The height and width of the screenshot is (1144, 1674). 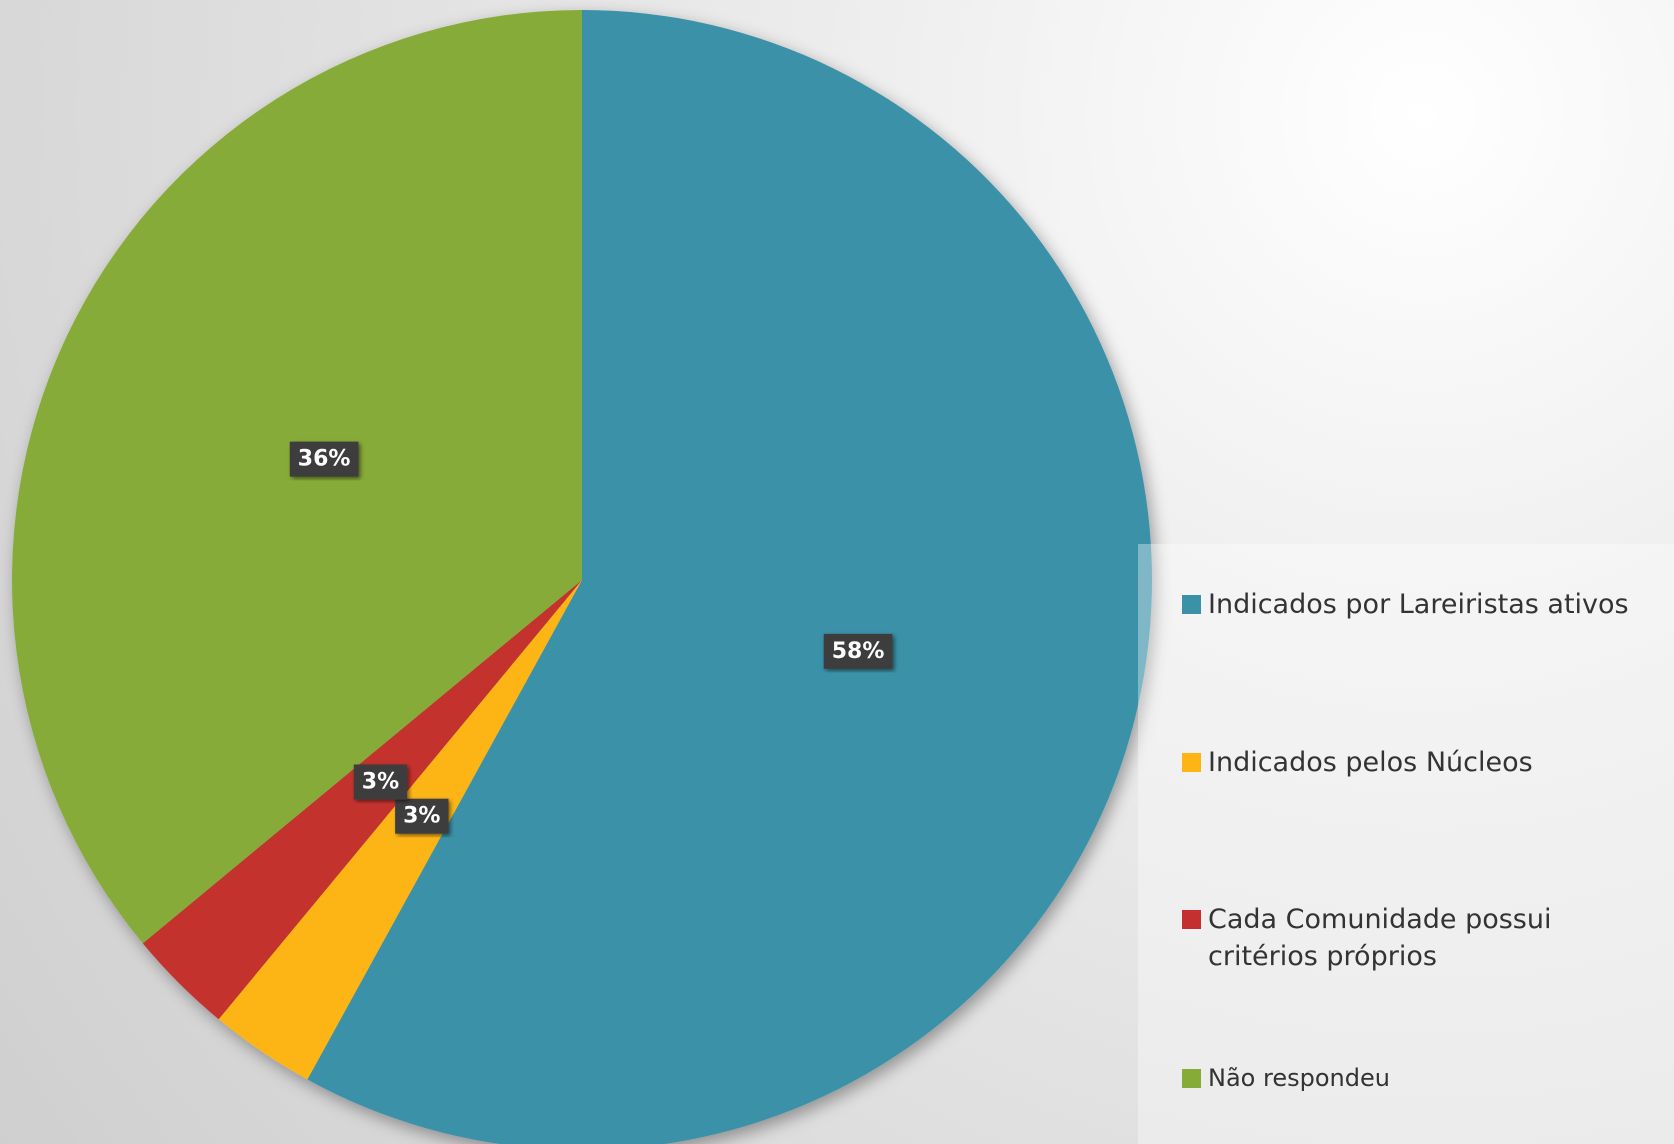 What do you see at coordinates (1417, 1078) in the screenshot?
I see `legend-item: Não respondeu` at bounding box center [1417, 1078].